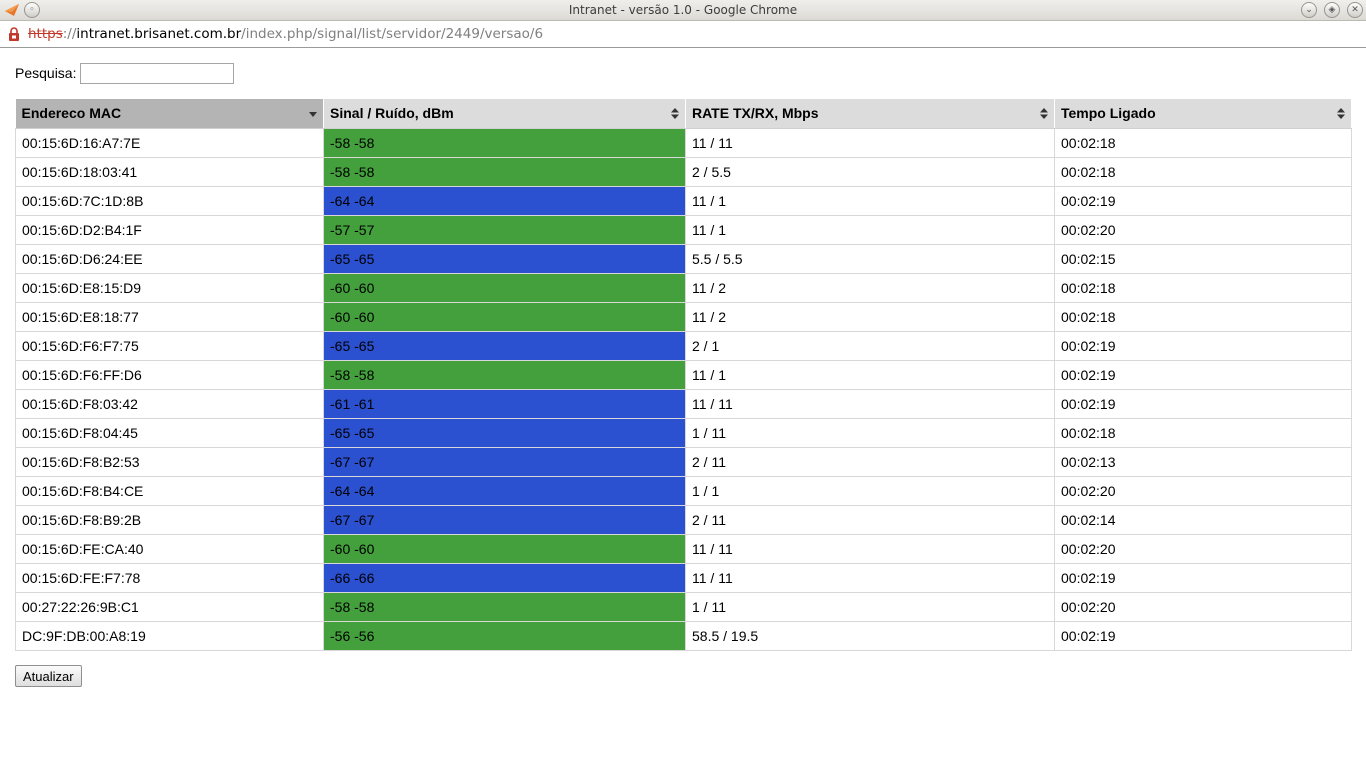  I want to click on column-header-rate: RATE TX/RX, Mbps, so click(870, 114).